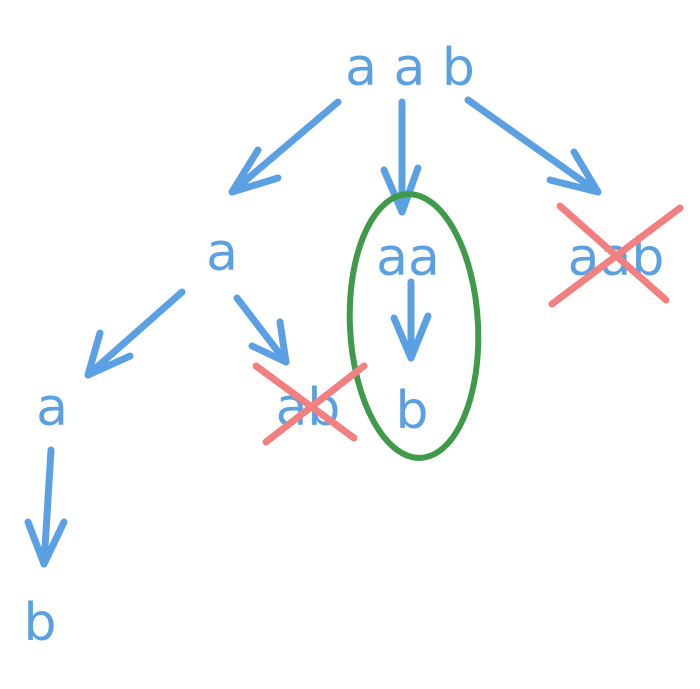 This screenshot has width=700, height=689. I want to click on middle-b-node-label: b, so click(411, 411).